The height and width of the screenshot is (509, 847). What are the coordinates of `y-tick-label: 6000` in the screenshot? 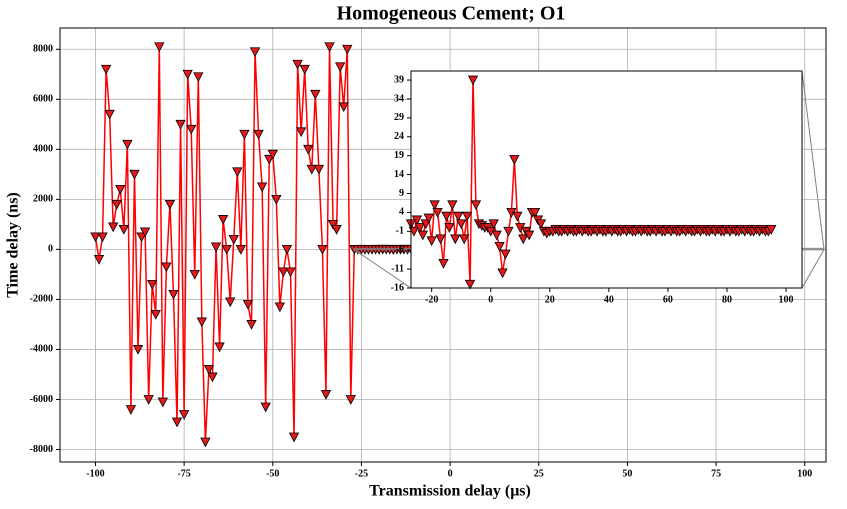 It's located at (43, 99).